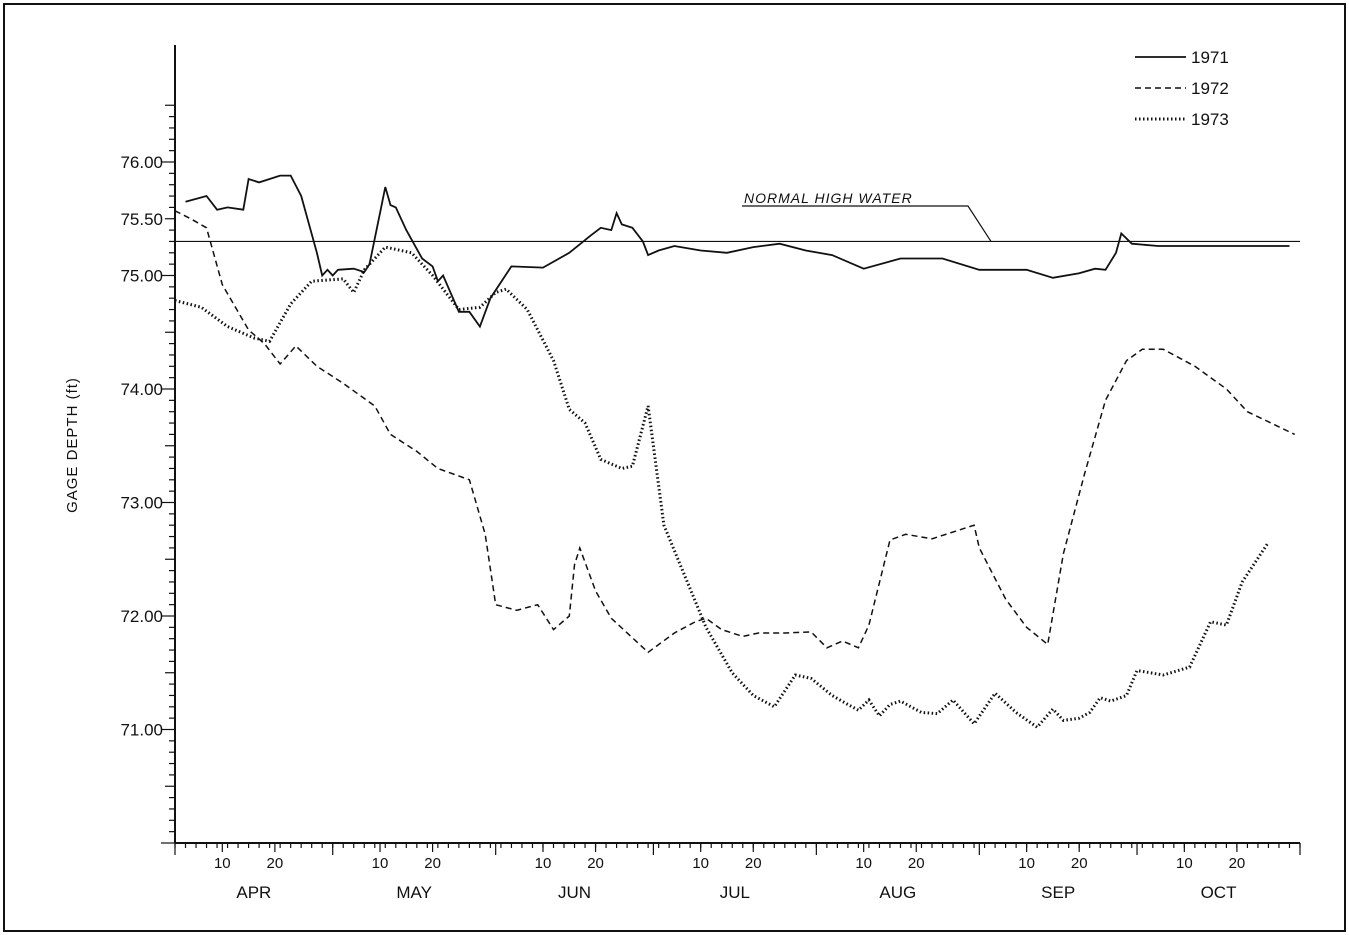 The width and height of the screenshot is (1349, 935). What do you see at coordinates (141, 616) in the screenshot?
I see `y-tick-label: 72.00` at bounding box center [141, 616].